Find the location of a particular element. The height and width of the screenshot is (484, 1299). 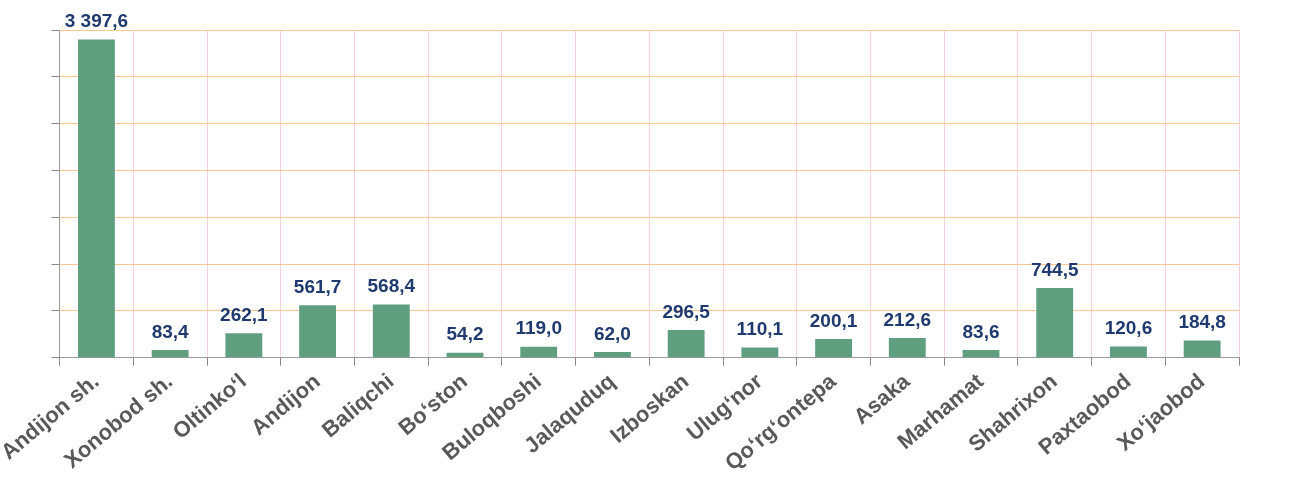

data-label: 184,8 is located at coordinates (1202, 322).